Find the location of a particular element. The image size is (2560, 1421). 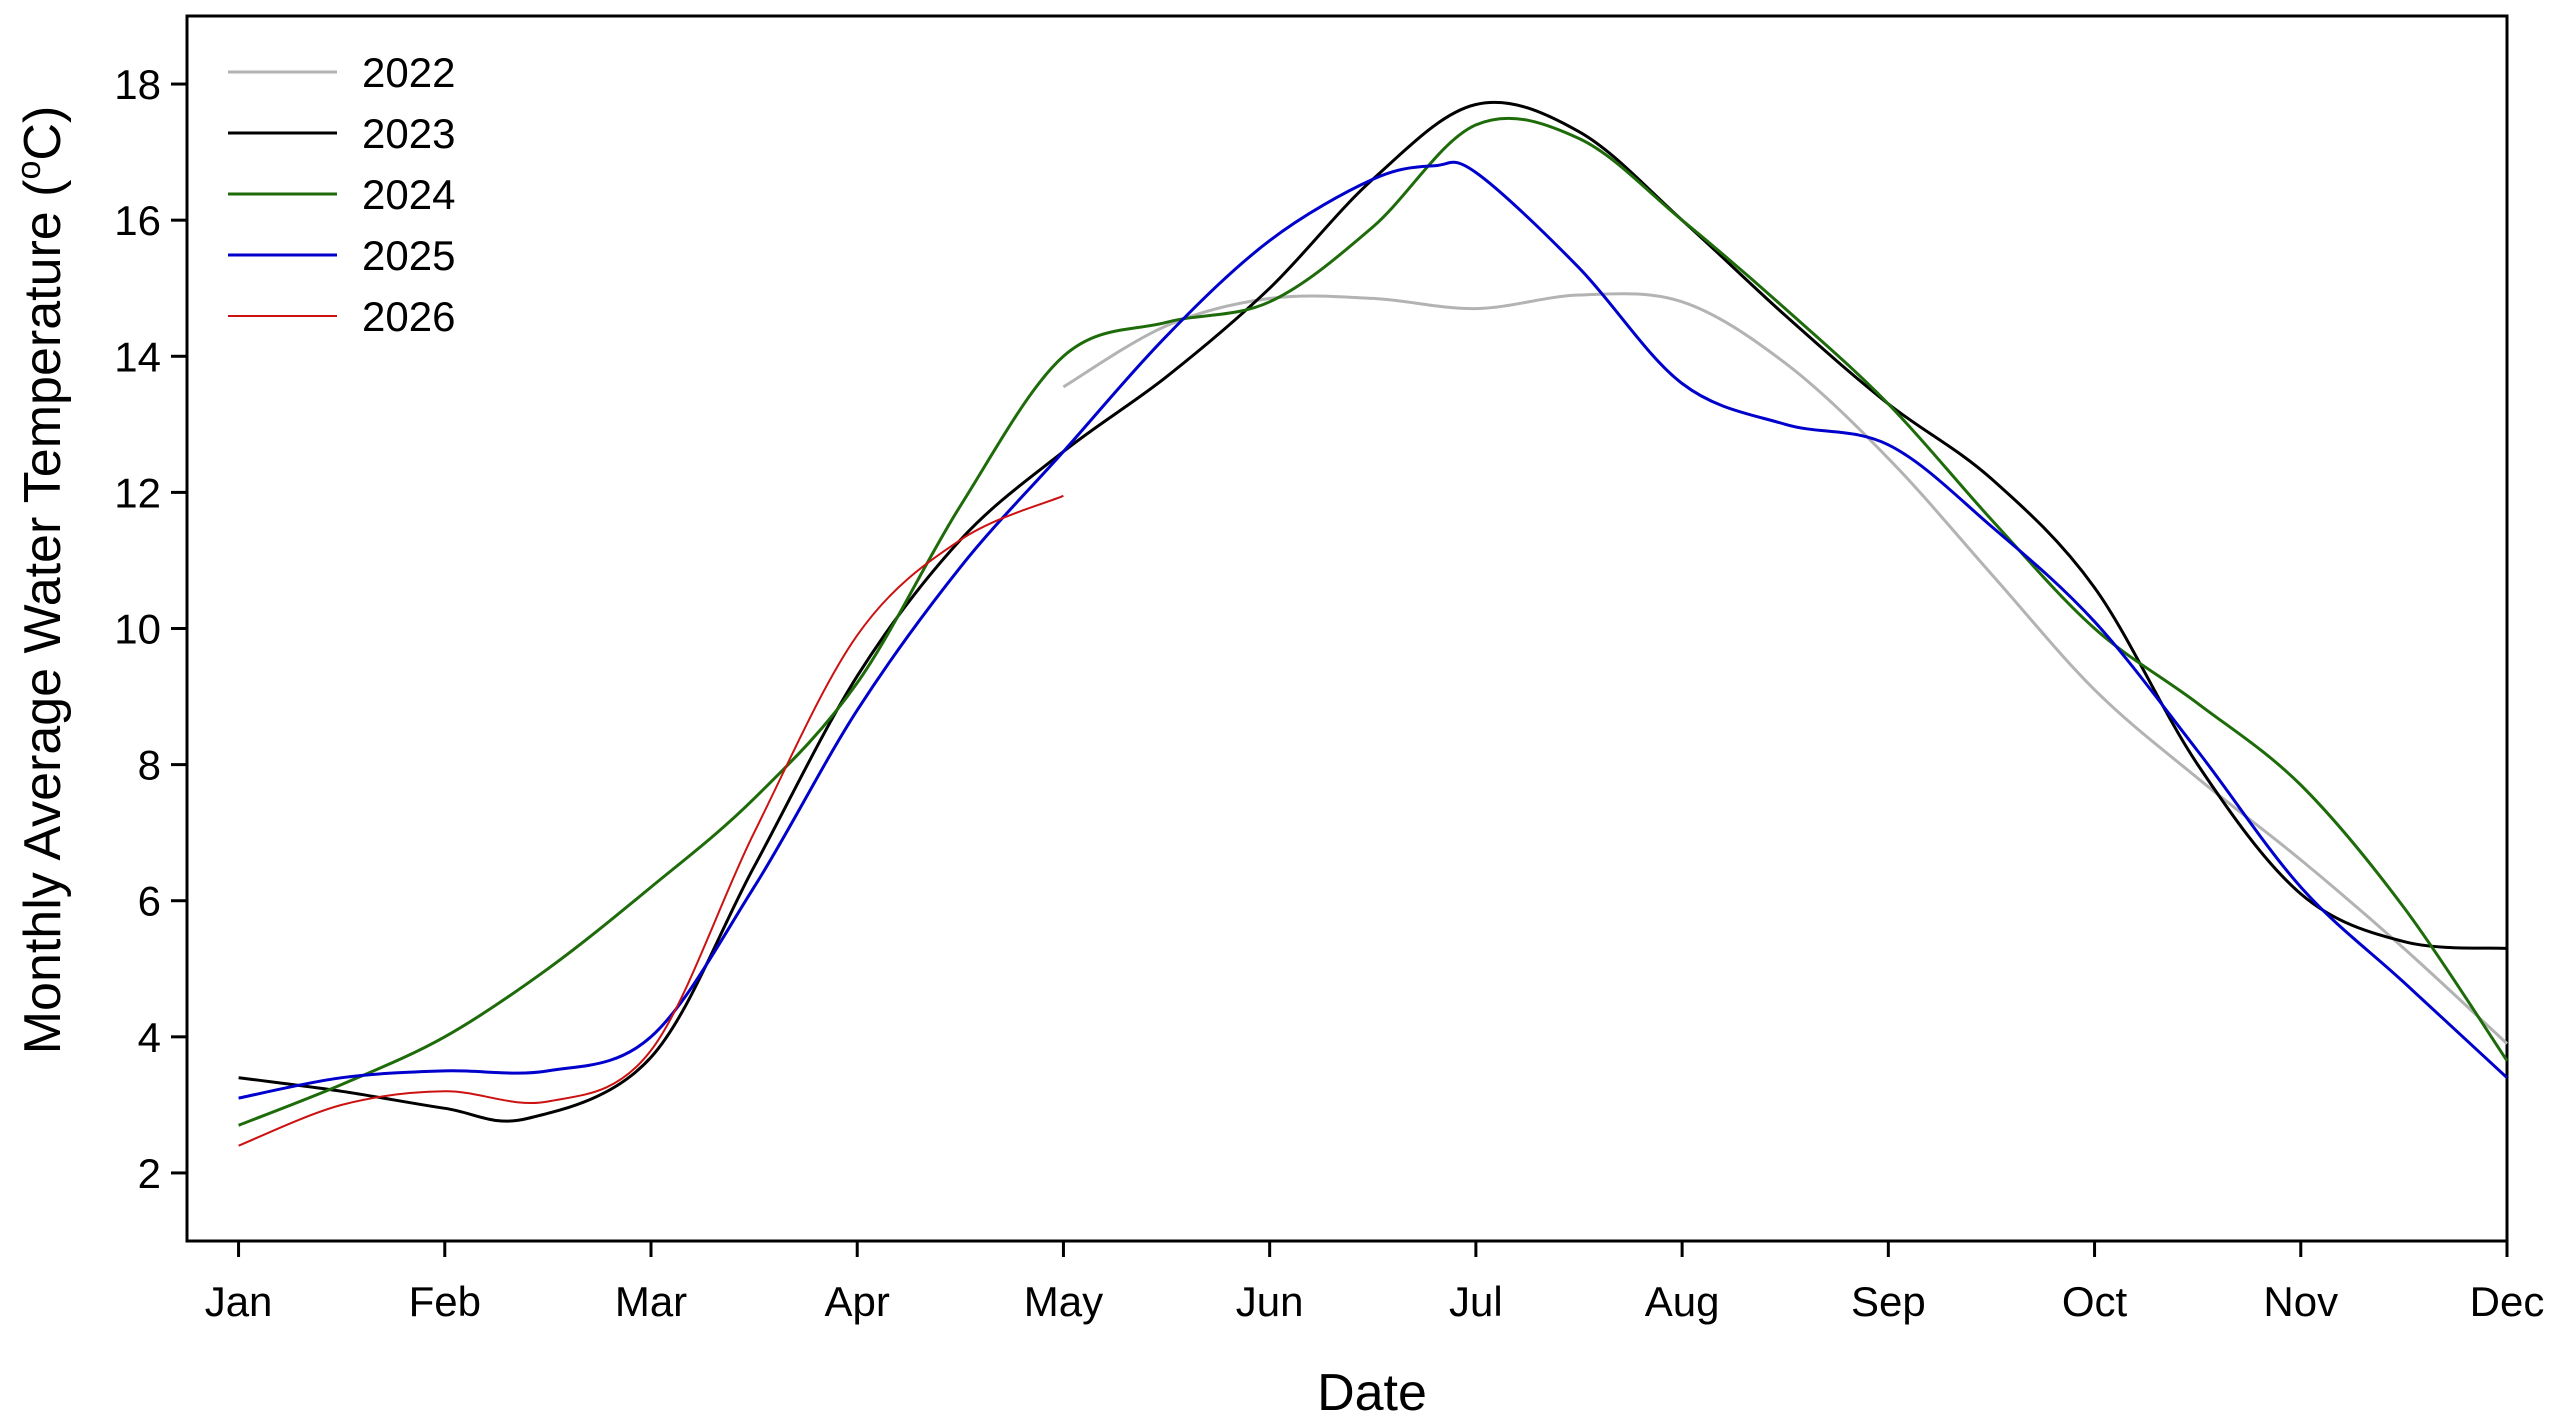

y-axis-title-end: C) is located at coordinates (43, 133).